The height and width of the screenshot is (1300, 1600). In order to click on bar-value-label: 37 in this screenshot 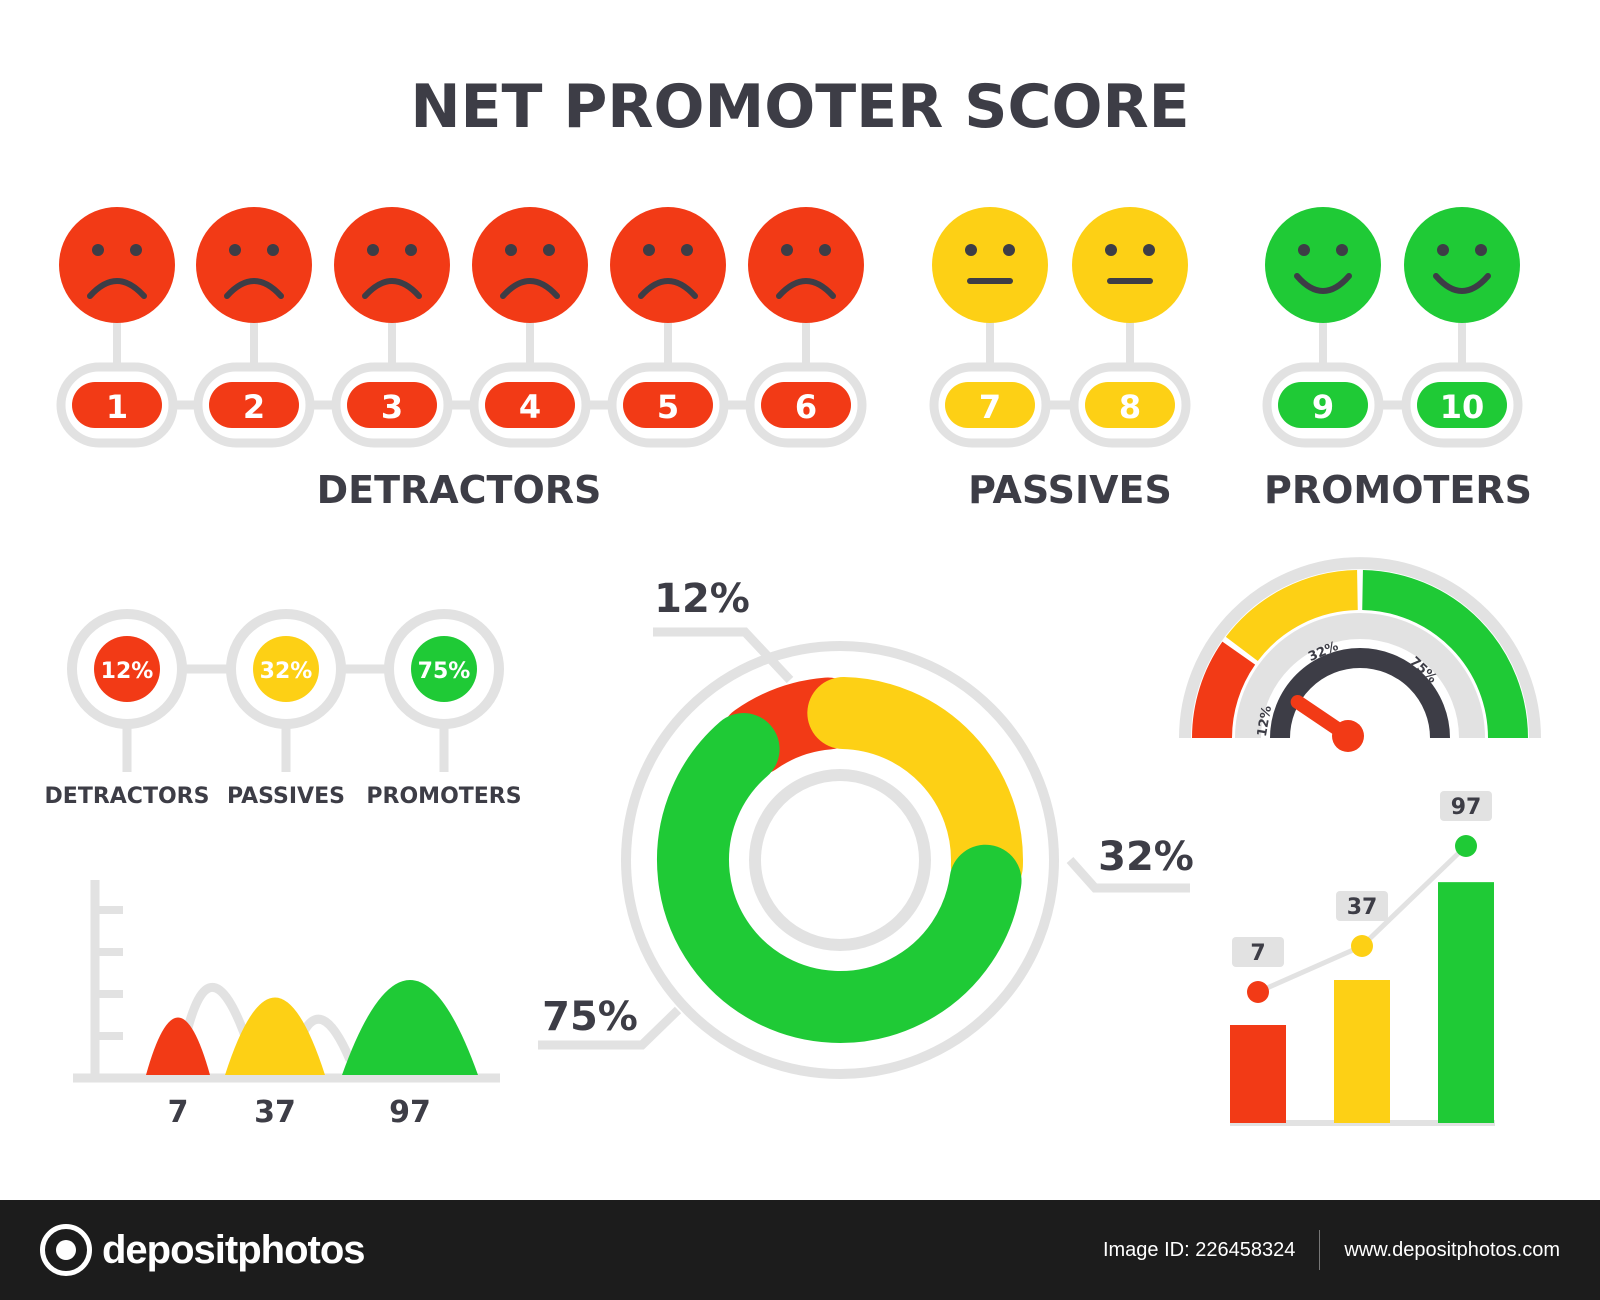, I will do `click(1362, 907)`.